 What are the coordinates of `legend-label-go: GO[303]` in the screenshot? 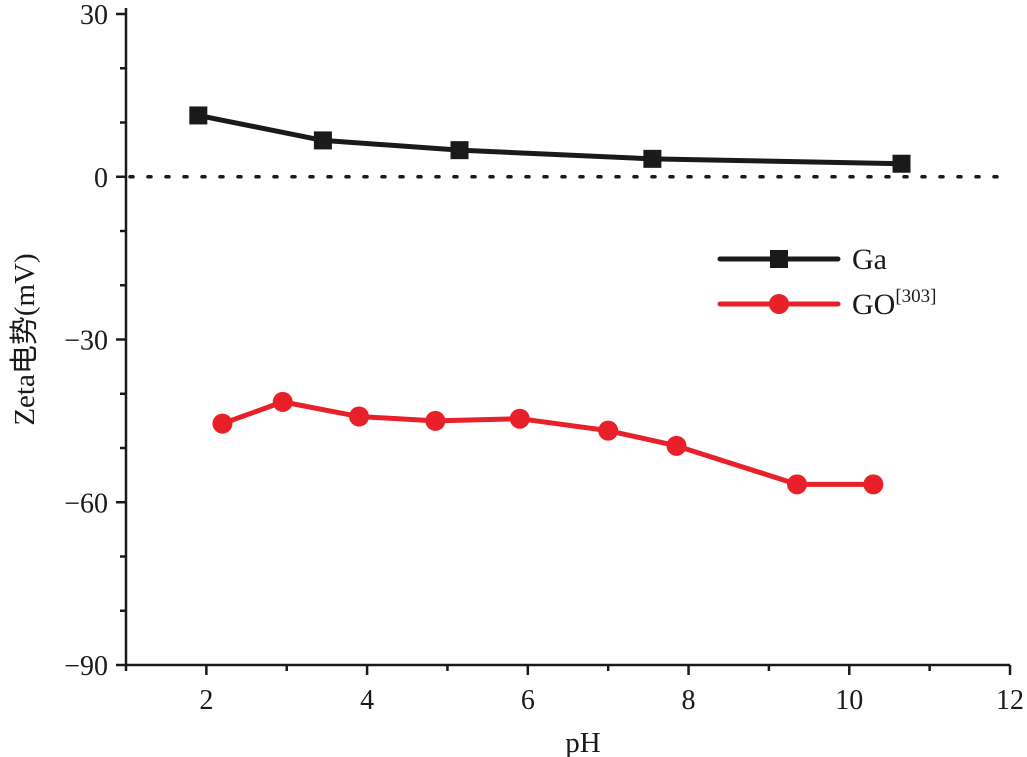 It's located at (894, 303).